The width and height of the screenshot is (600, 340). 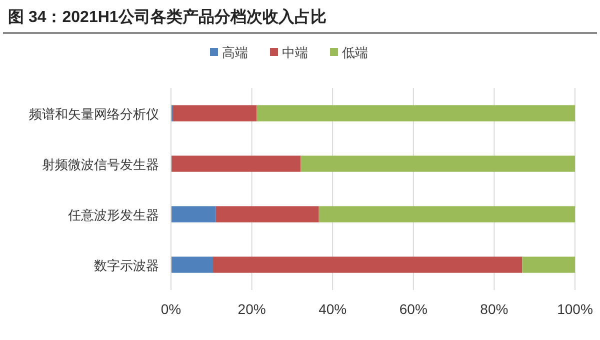 I want to click on x-tick-label: 80%, so click(x=494, y=309).